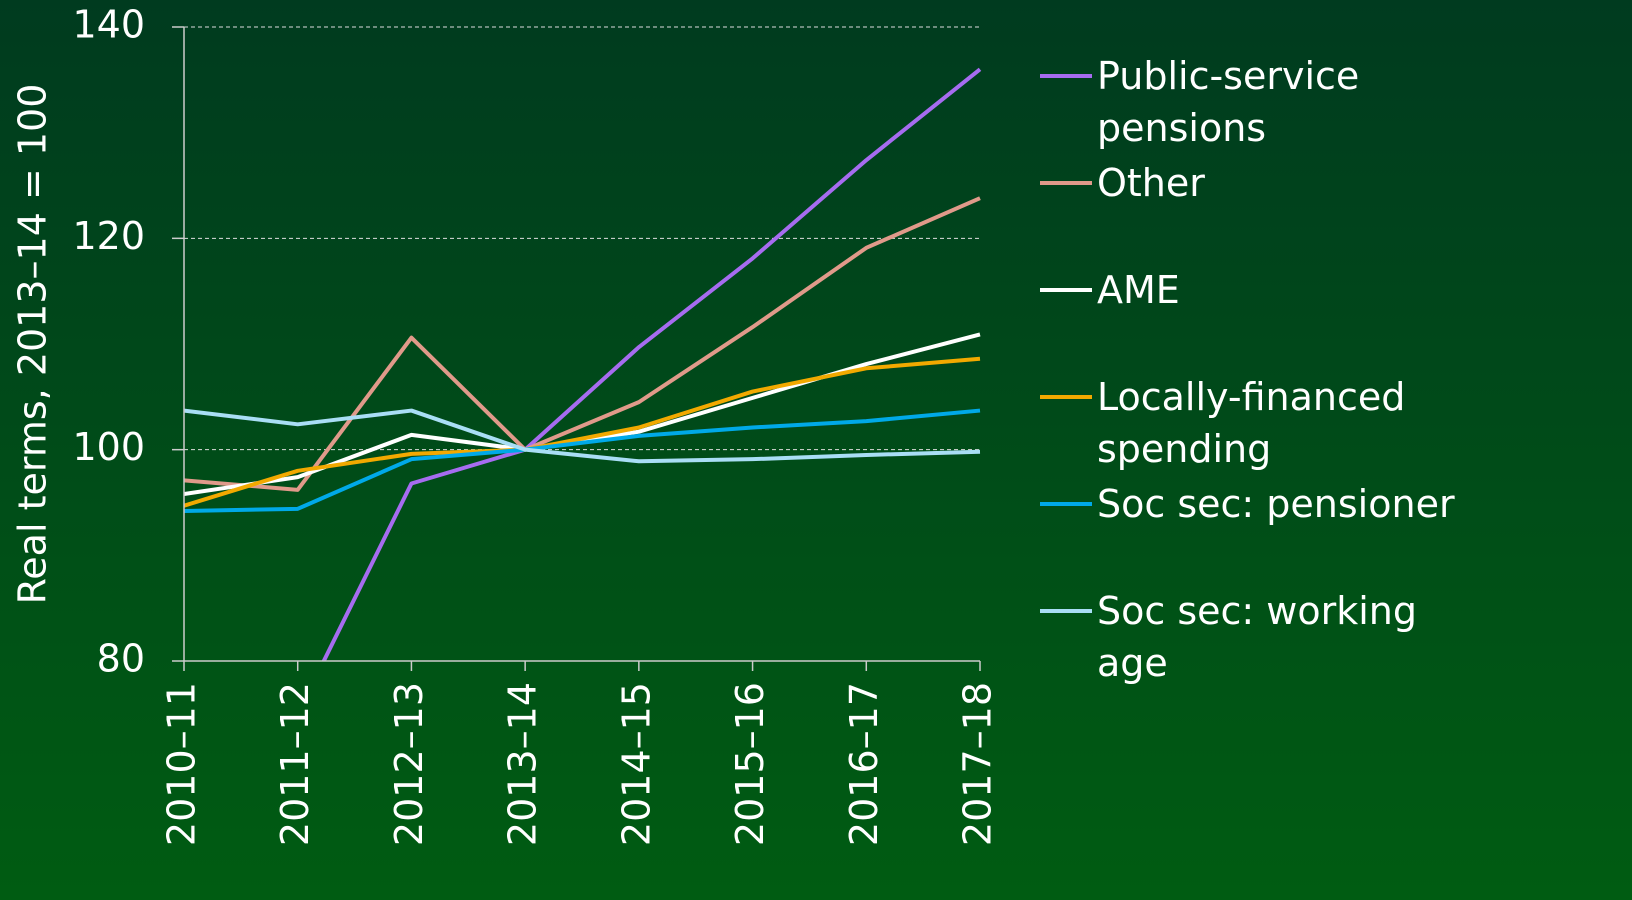 The image size is (1632, 900). I want to click on x-tick-label: 2012–13, so click(409, 764).